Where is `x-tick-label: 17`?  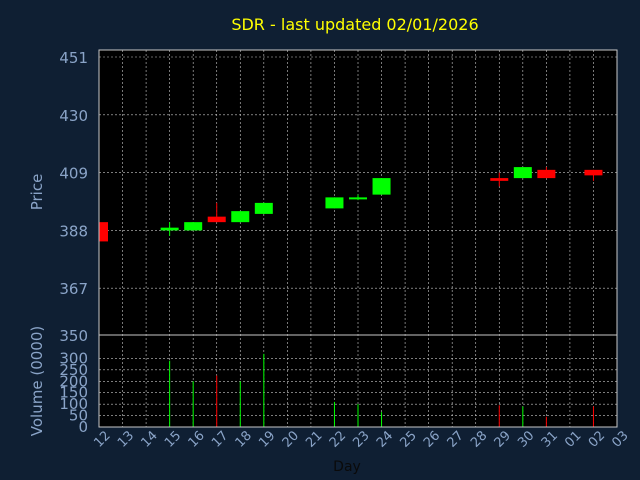 x-tick-label: 17 is located at coordinates (220, 439).